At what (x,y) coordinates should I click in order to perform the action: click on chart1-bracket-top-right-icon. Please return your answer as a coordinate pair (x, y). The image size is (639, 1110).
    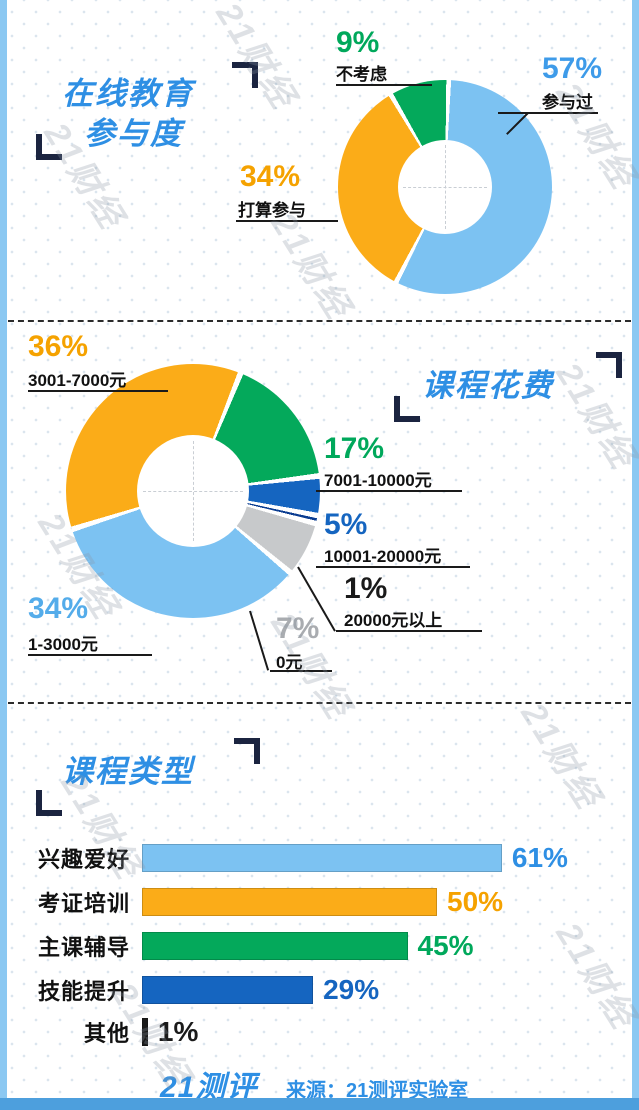
    Looking at the image, I should click on (245, 75).